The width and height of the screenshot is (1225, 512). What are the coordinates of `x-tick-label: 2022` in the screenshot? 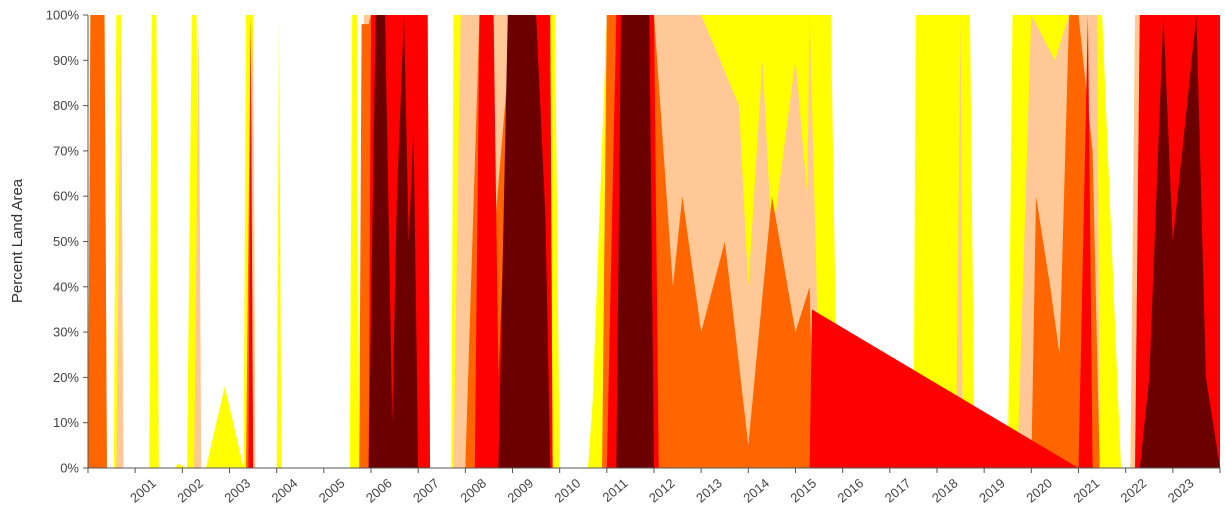 It's located at (1134, 490).